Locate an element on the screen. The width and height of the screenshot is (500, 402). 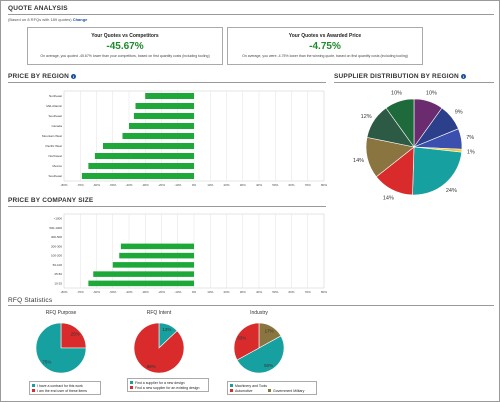
x-tick-label: 30% is located at coordinates (243, 292).